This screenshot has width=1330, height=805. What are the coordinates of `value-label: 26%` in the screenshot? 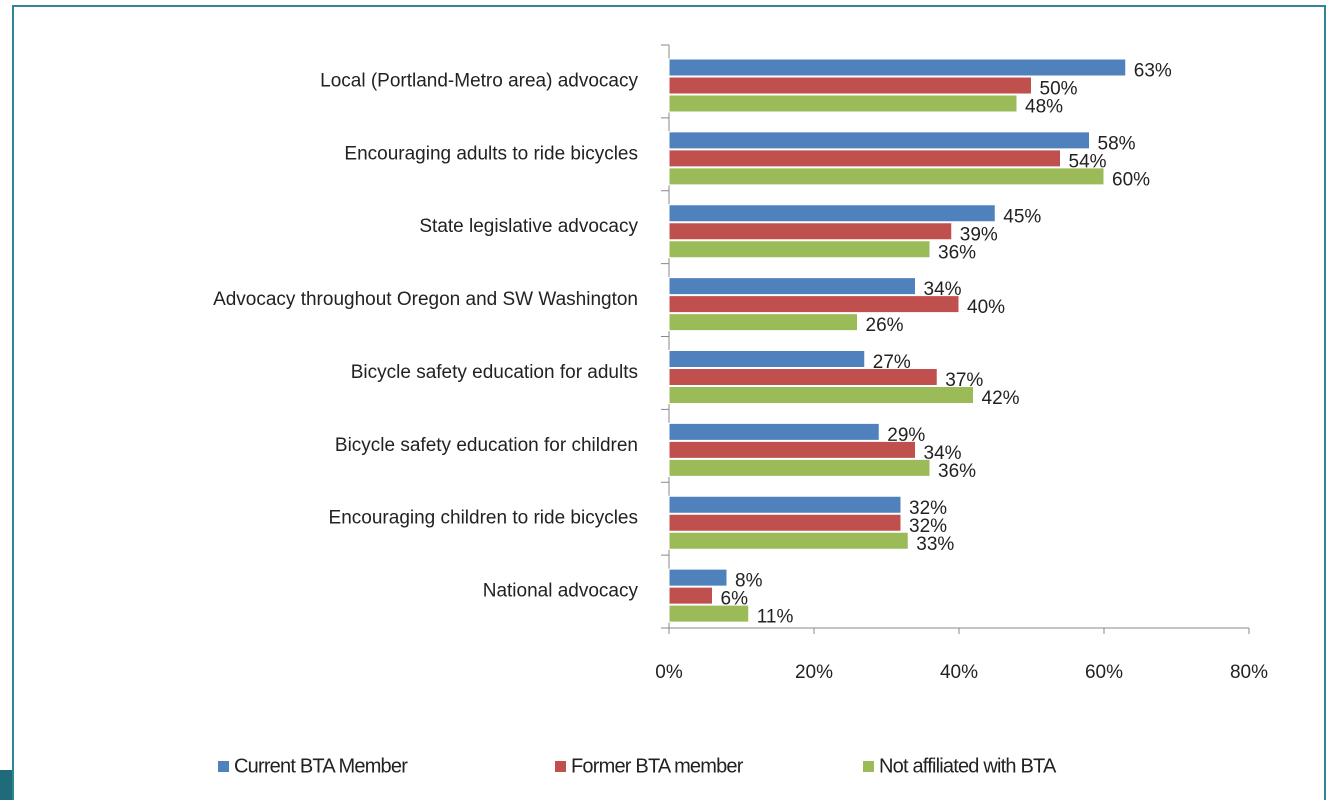 It's located at (885, 325).